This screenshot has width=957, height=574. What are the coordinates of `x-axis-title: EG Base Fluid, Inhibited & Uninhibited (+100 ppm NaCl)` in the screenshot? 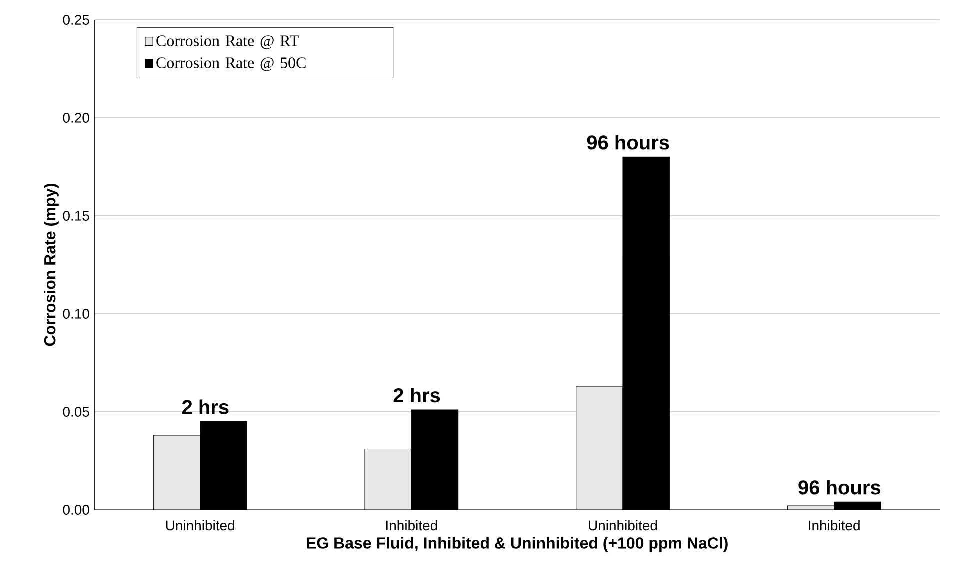 It's located at (517, 544).